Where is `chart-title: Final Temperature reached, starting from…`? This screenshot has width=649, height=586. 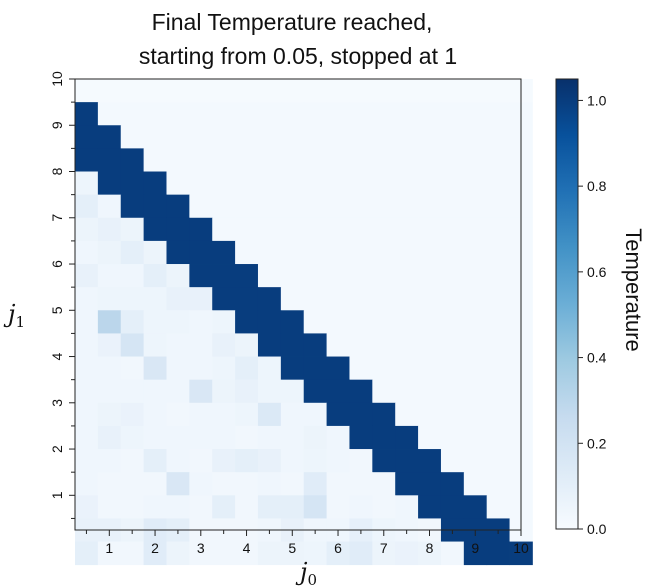
chart-title: Final Temperature reached, starting from… is located at coordinates (298, 39).